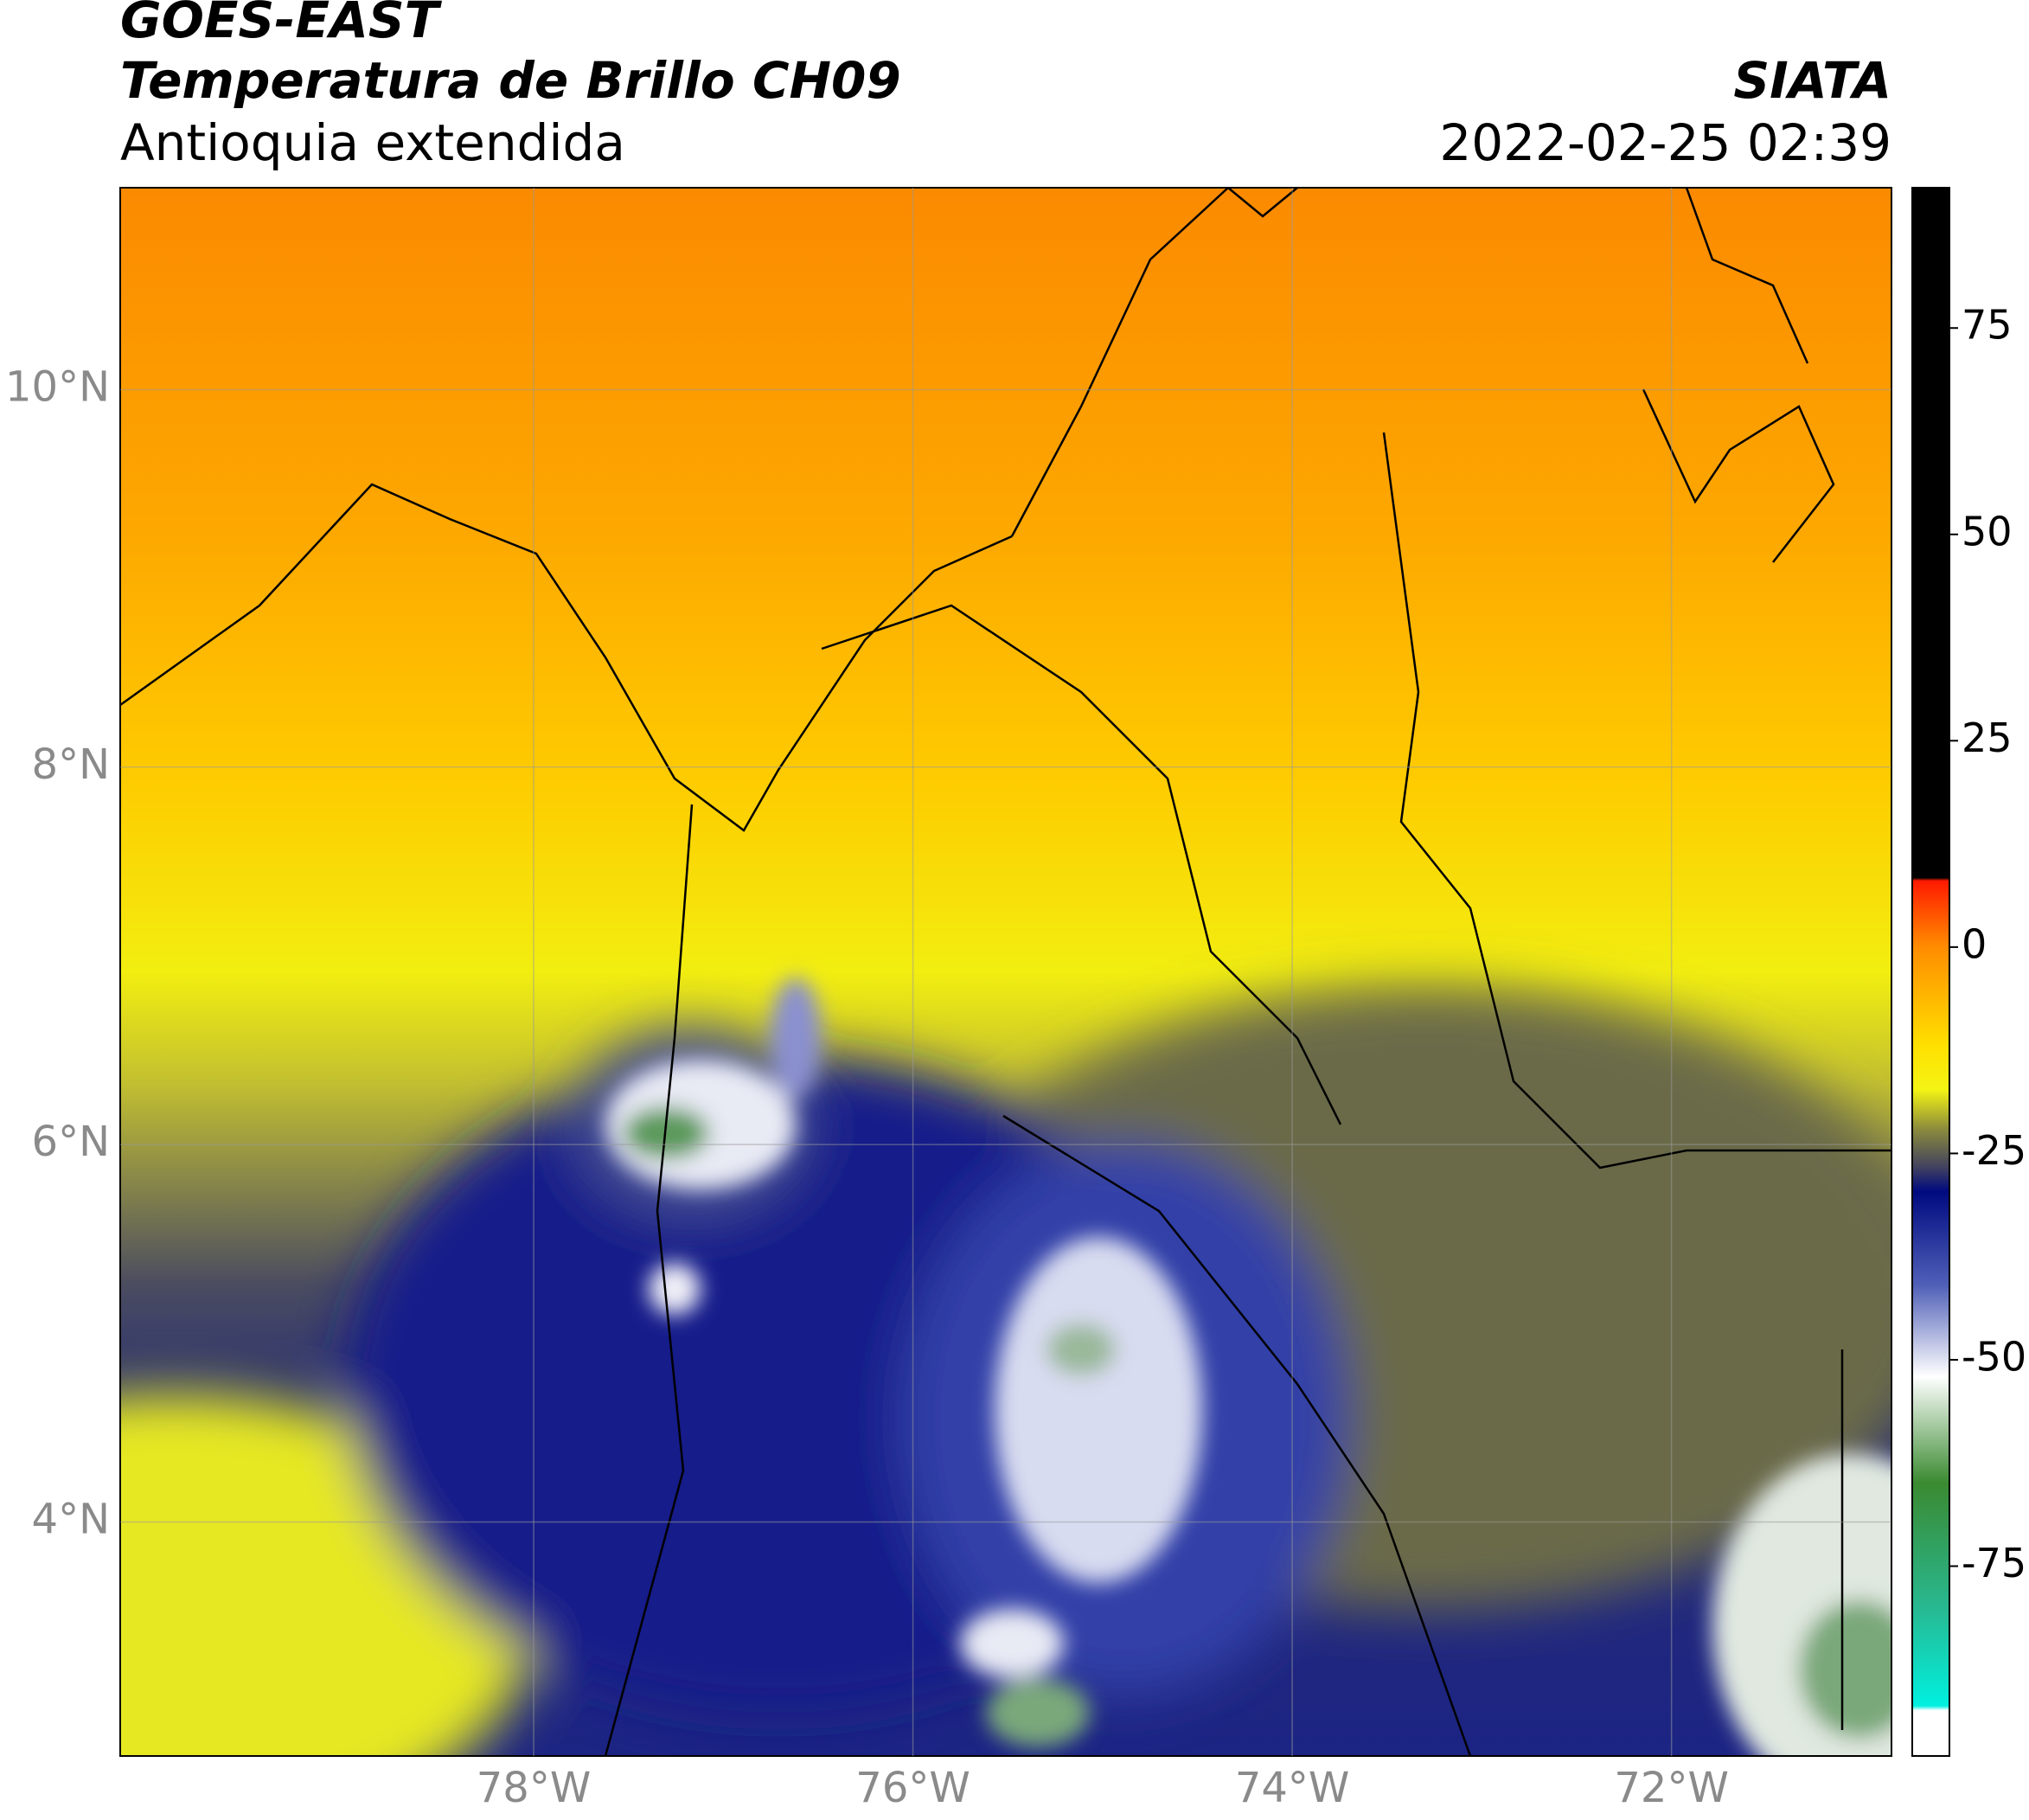  What do you see at coordinates (1987, 531) in the screenshot?
I see `colorbar-tick-label: 50` at bounding box center [1987, 531].